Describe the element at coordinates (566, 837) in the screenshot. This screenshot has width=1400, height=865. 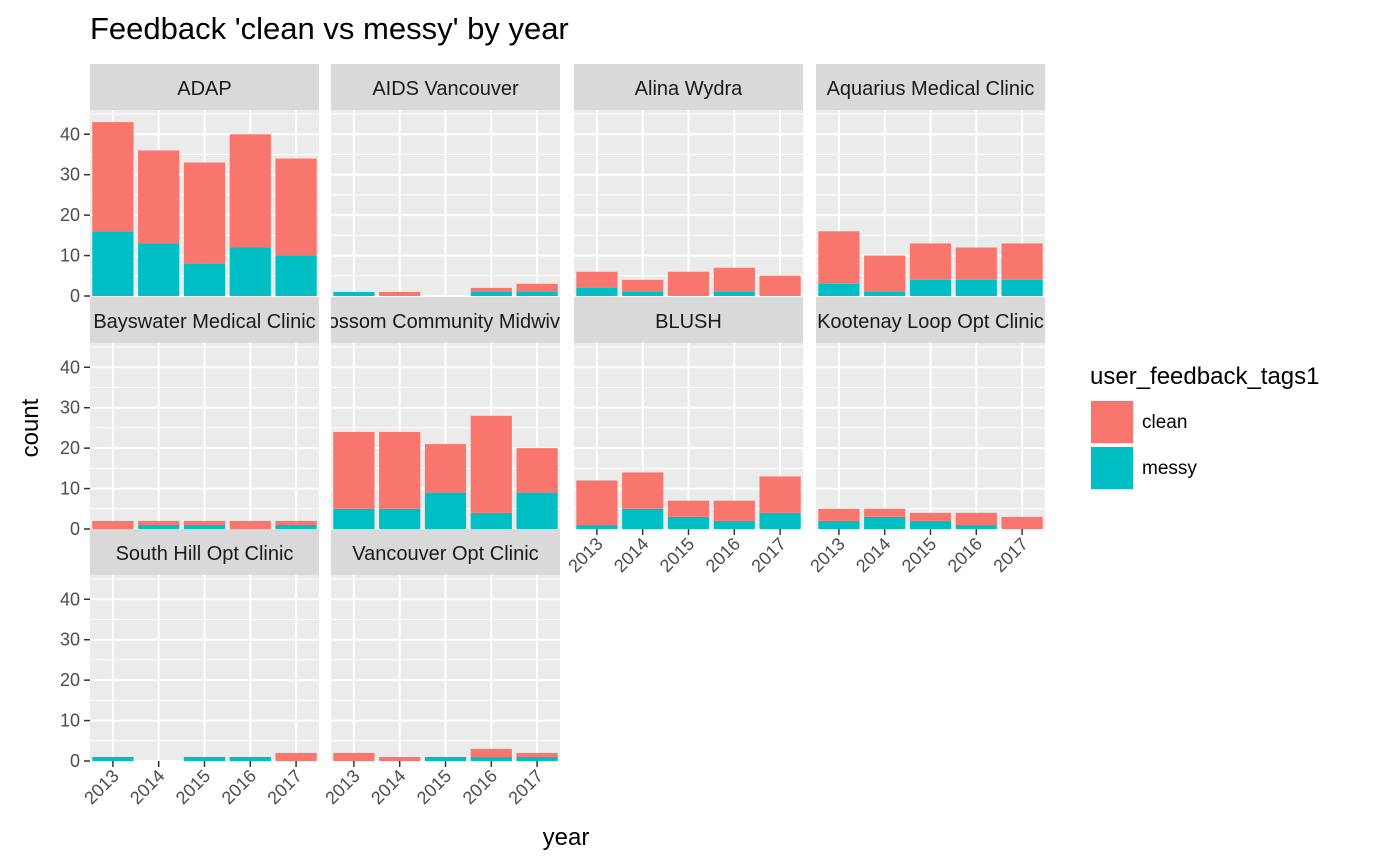
I see `x-axis-title: year` at that location.